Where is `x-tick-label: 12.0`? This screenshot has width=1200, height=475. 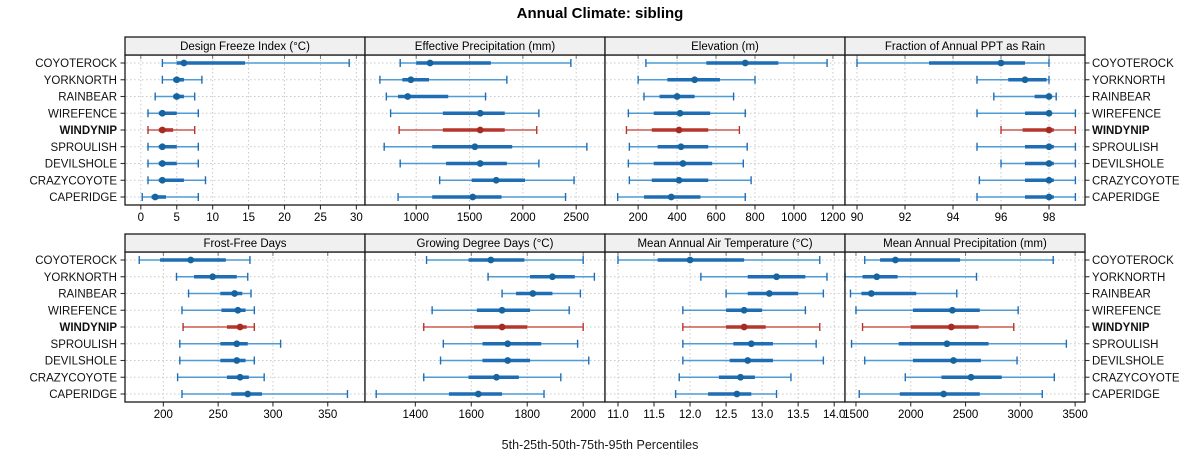 x-tick-label: 12.0 is located at coordinates (690, 415).